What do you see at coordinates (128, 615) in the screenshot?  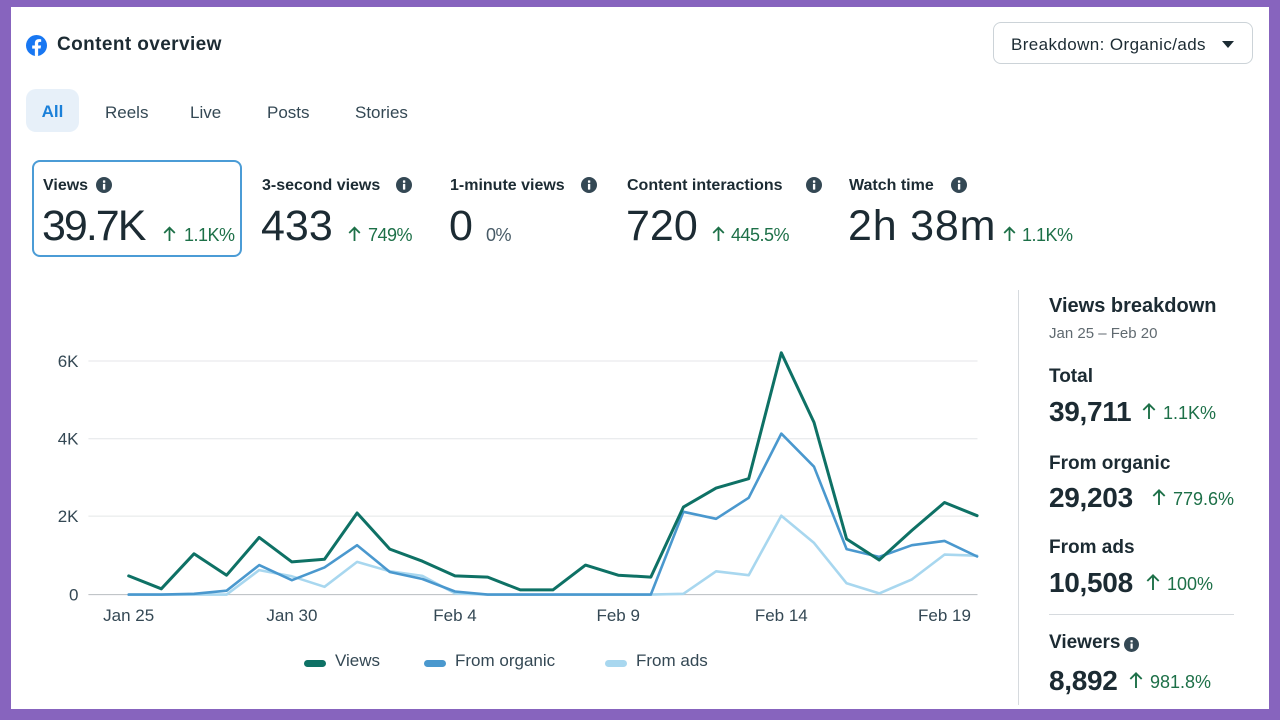 I see `svg-text: Jan 25` at bounding box center [128, 615].